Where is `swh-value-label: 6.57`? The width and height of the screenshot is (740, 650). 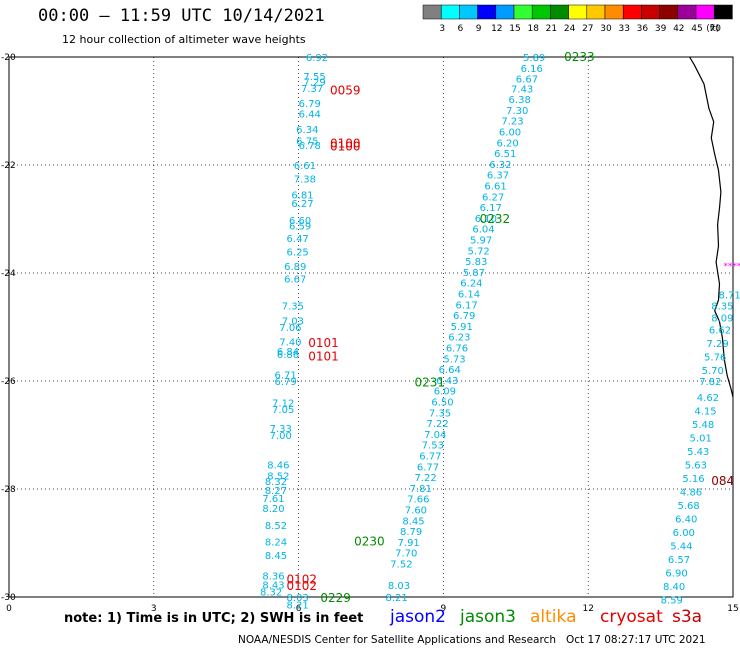
swh-value-label: 6.57 is located at coordinates (679, 560).